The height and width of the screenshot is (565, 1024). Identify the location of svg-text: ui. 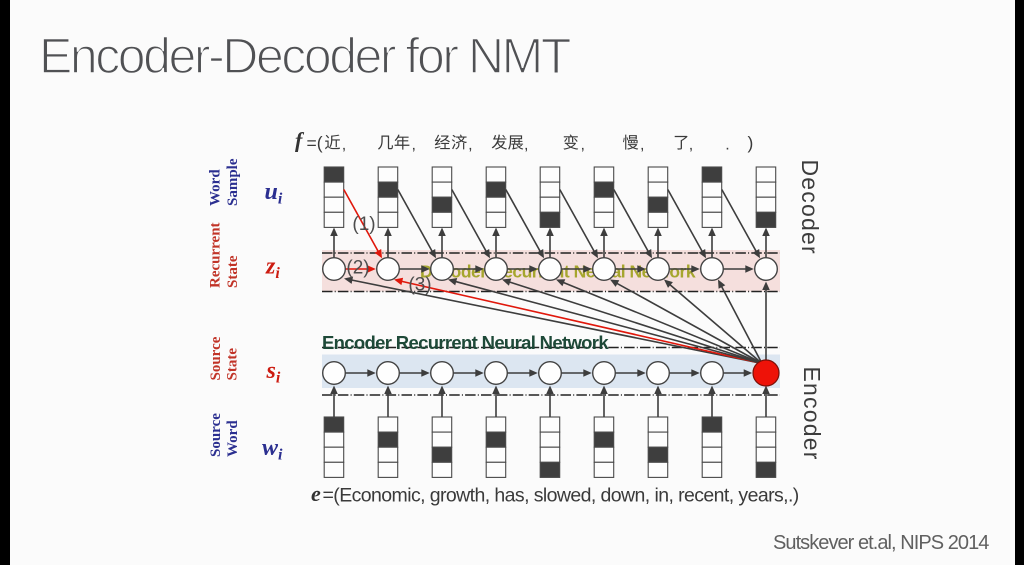
(274, 193).